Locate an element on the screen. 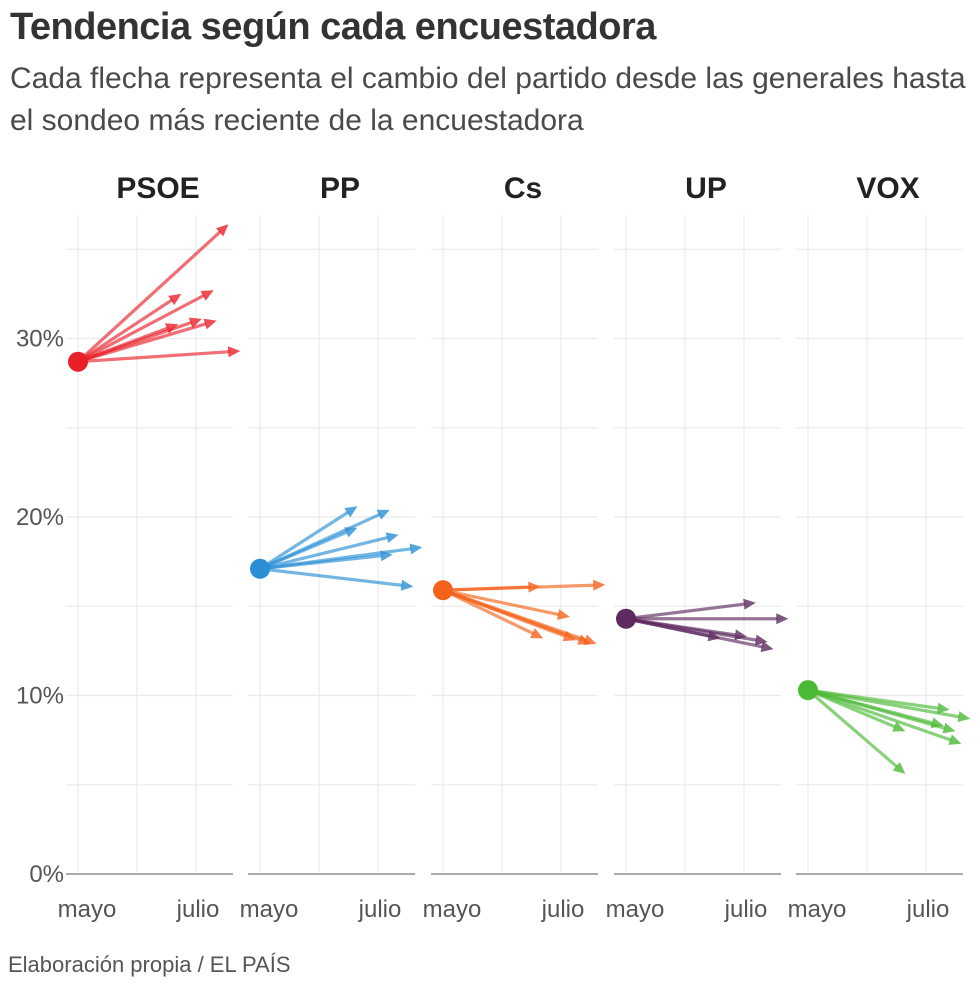 The width and height of the screenshot is (980, 988). panel-title: VOX is located at coordinates (887, 188).